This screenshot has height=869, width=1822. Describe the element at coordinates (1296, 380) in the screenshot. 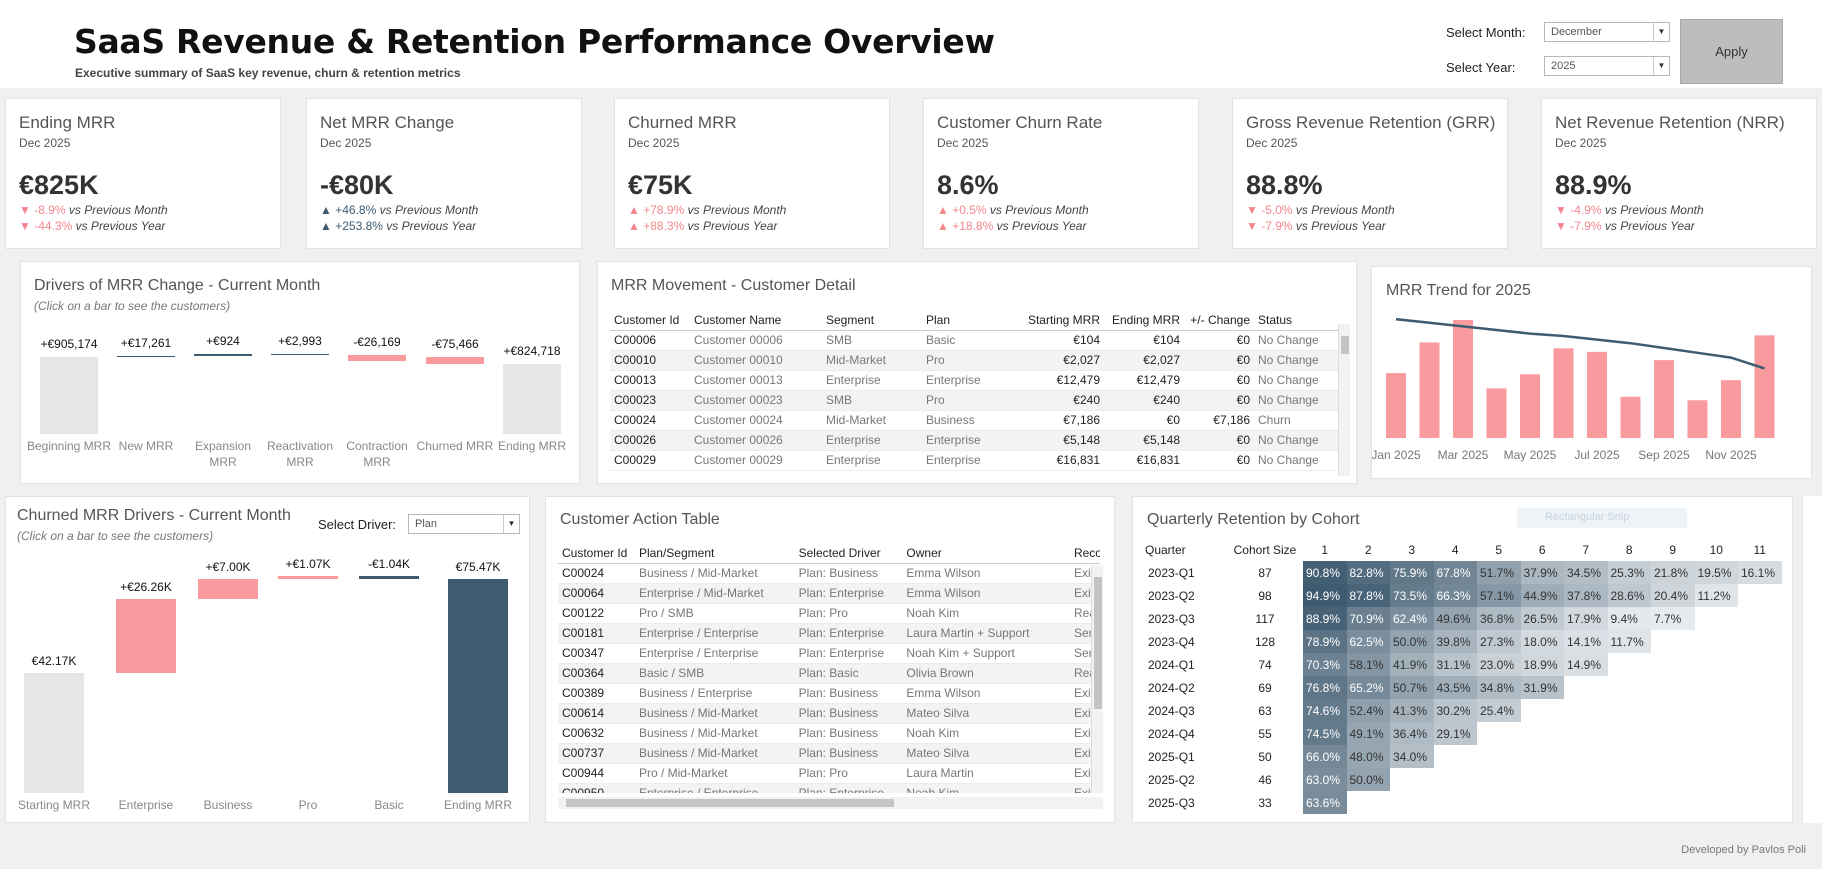

I see `table-cell: No Change` at that location.